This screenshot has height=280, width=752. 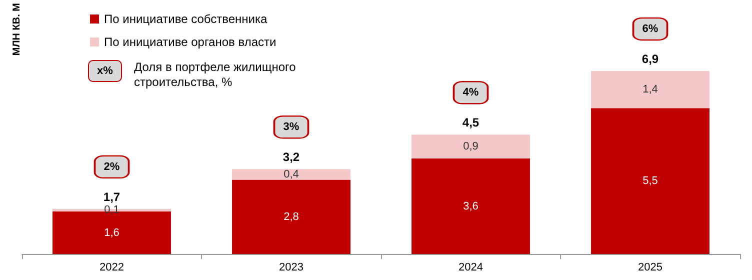 I want to click on x-tick-label: 2024, so click(x=470, y=268).